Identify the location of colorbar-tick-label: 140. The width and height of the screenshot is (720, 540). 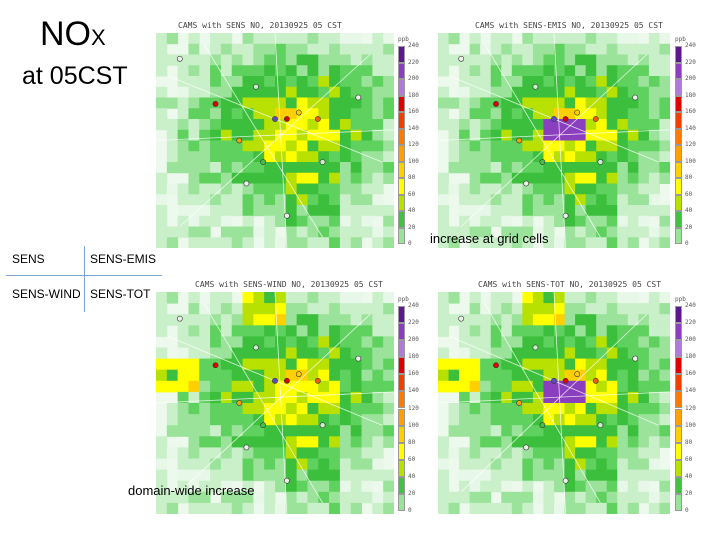
(690, 128).